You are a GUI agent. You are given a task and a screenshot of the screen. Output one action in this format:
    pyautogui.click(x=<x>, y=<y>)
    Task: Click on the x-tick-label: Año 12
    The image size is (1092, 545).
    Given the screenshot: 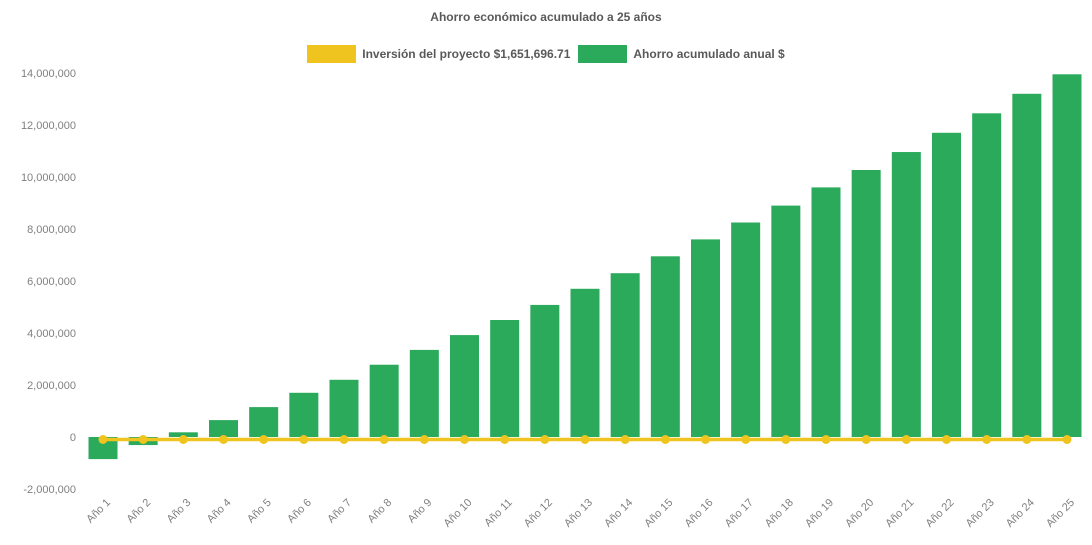 What is the action you would take?
    pyautogui.click(x=538, y=513)
    